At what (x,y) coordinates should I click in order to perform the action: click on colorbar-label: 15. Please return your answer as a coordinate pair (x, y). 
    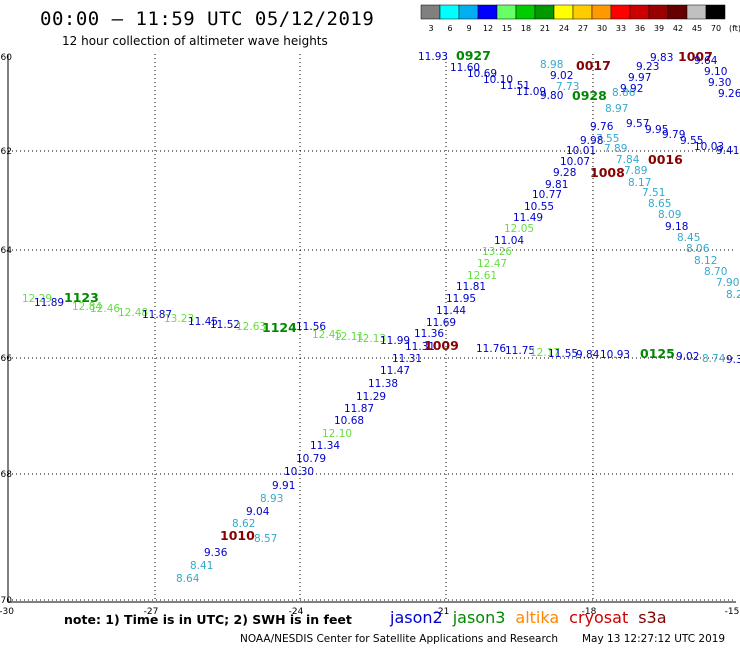
    Looking at the image, I should click on (507, 28).